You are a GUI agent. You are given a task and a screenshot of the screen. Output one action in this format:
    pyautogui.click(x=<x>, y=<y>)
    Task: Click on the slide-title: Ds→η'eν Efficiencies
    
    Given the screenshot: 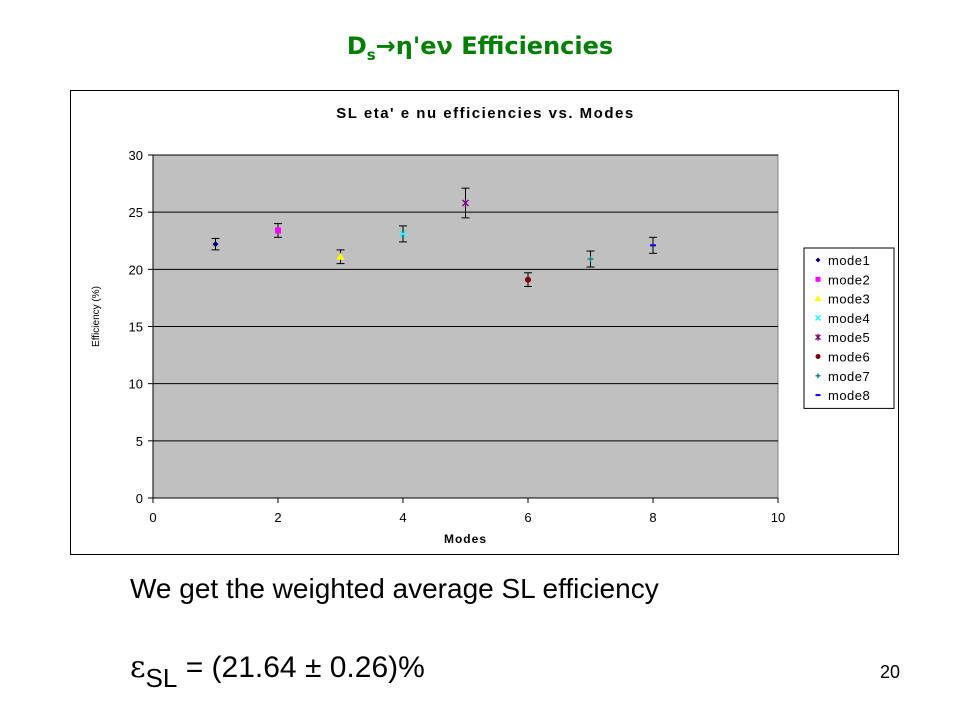 What is the action you would take?
    pyautogui.click(x=480, y=48)
    